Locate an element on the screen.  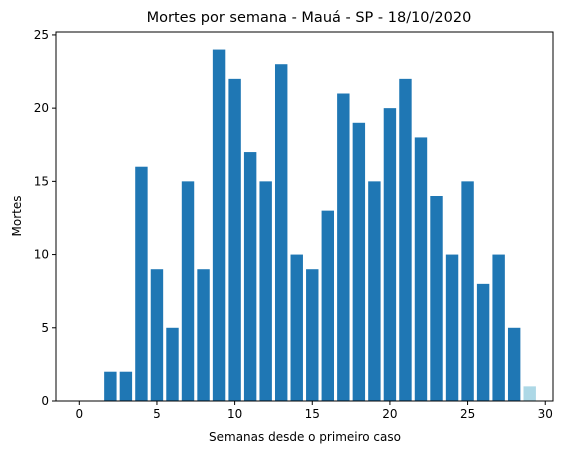
x-ticks-group: 0 5 10 15 20 25 30 is located at coordinates (314, 411).